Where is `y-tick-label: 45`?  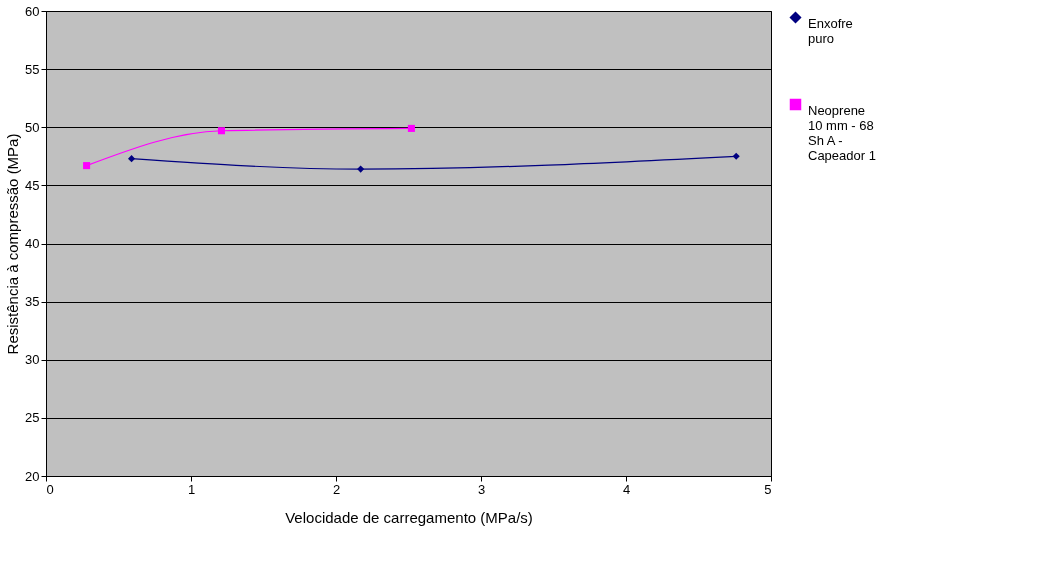 y-tick-label: 45 is located at coordinates (32, 185).